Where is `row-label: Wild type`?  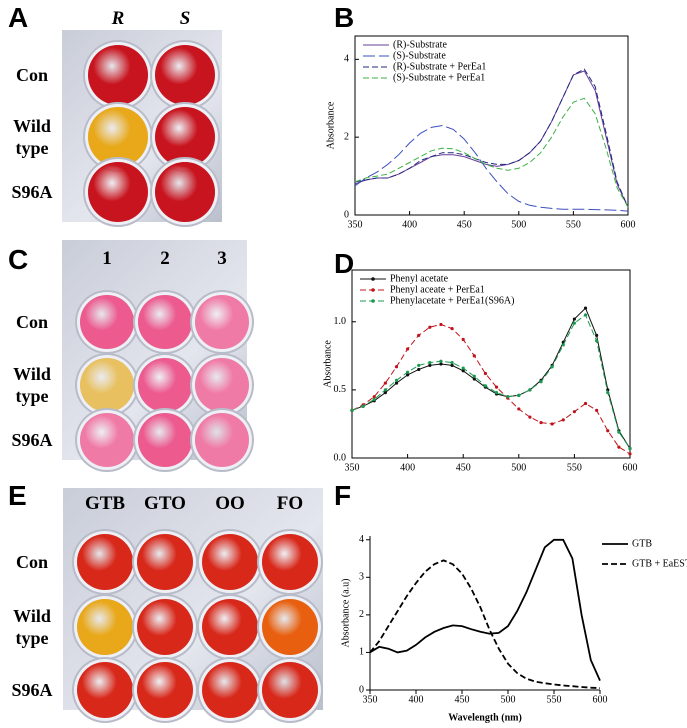
row-label: Wild type is located at coordinates (32, 137).